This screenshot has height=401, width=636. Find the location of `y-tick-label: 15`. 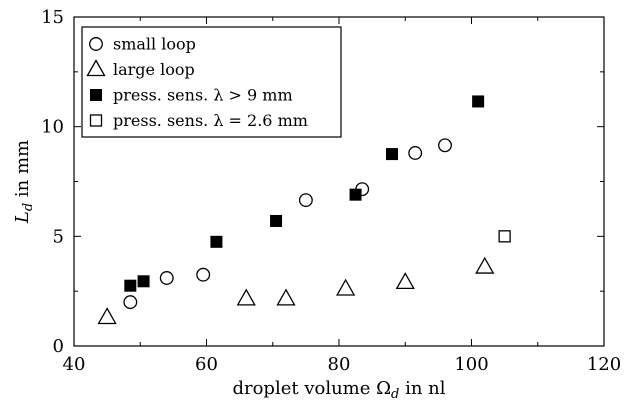

y-tick-label: 15 is located at coordinates (52, 17).